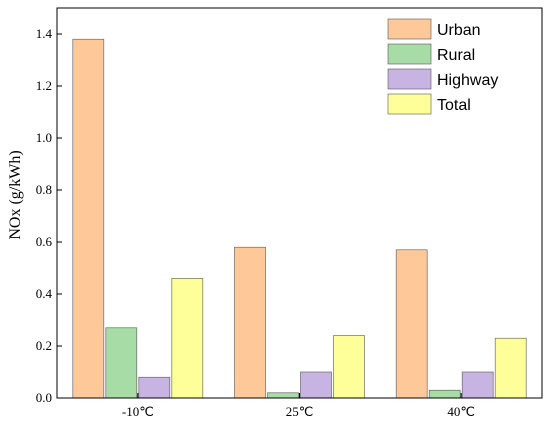  Describe the element at coordinates (44, 189) in the screenshot. I see `y-tick-label: 0.8` at that location.